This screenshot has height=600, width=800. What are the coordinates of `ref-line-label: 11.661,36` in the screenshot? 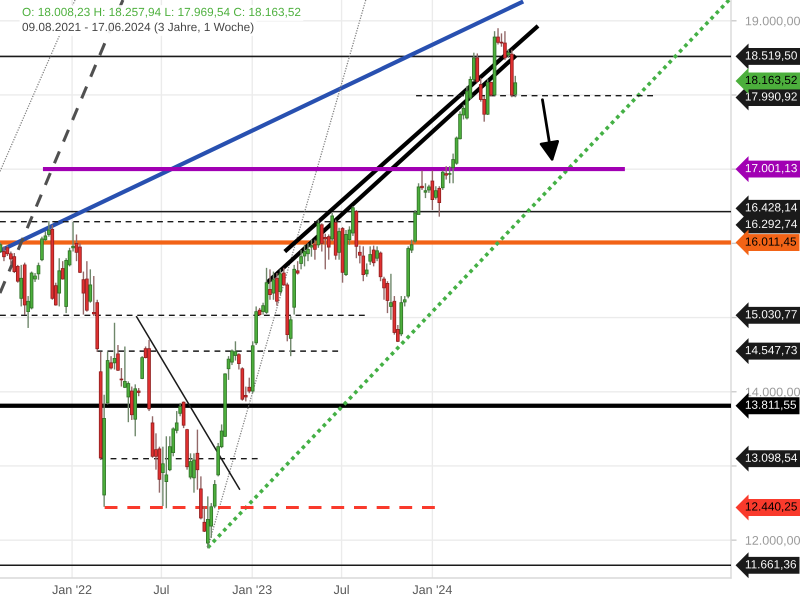 It's located at (771, 565).